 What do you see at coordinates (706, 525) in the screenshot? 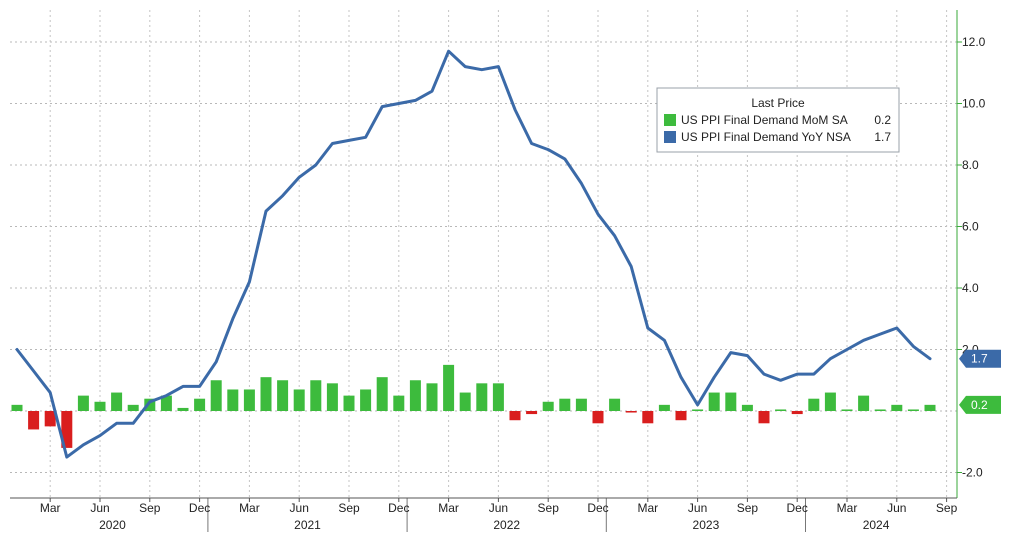
I see `x-year-label: 2023` at bounding box center [706, 525].